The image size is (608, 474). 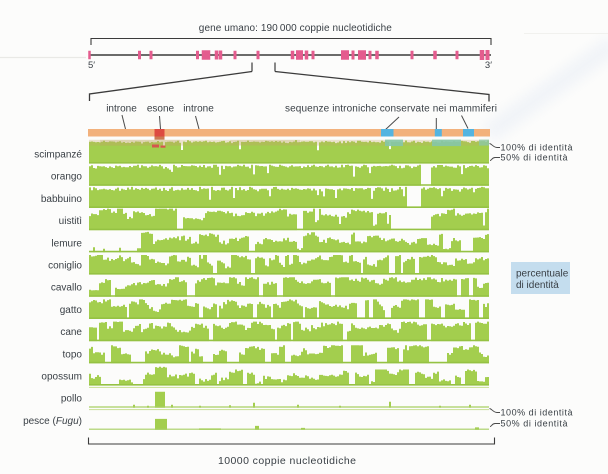 I want to click on svg-text: 5′, so click(x=91, y=65).